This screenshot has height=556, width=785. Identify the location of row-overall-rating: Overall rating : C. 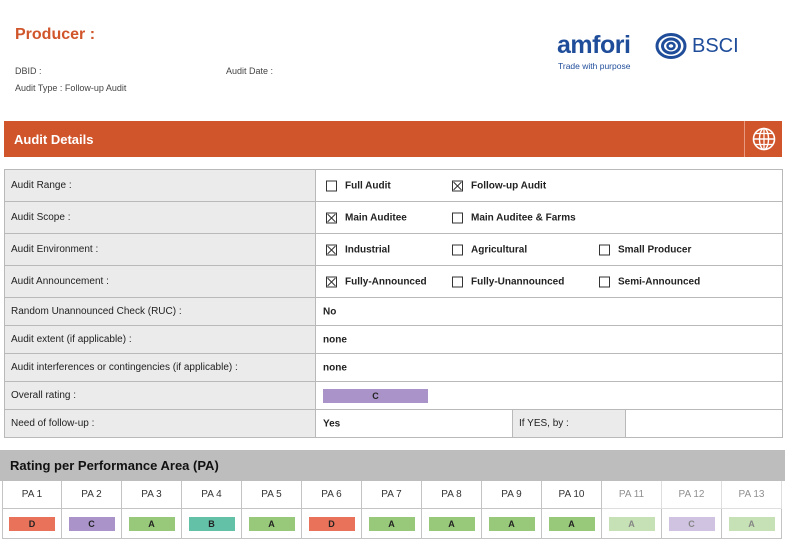
(393, 396).